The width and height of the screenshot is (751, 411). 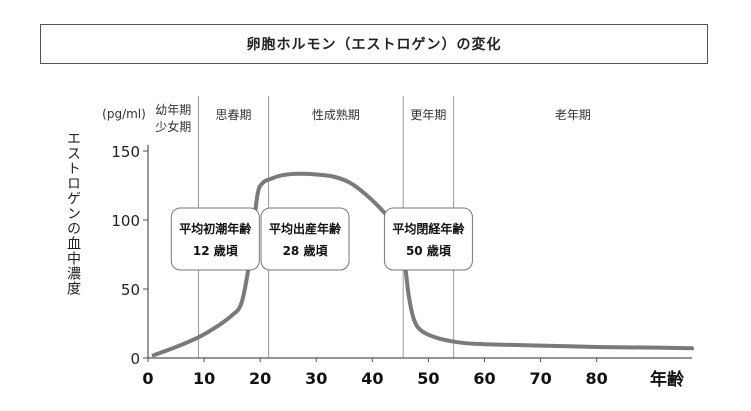 I want to click on annotation-title: 平均初潮年齢, so click(x=215, y=228).